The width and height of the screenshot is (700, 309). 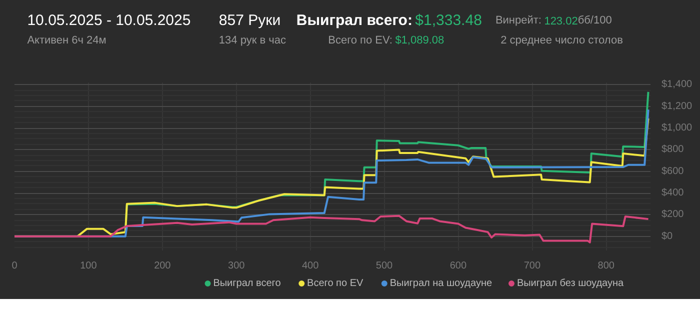 What do you see at coordinates (677, 106) in the screenshot?
I see `y-tick-label: $1,200` at bounding box center [677, 106].